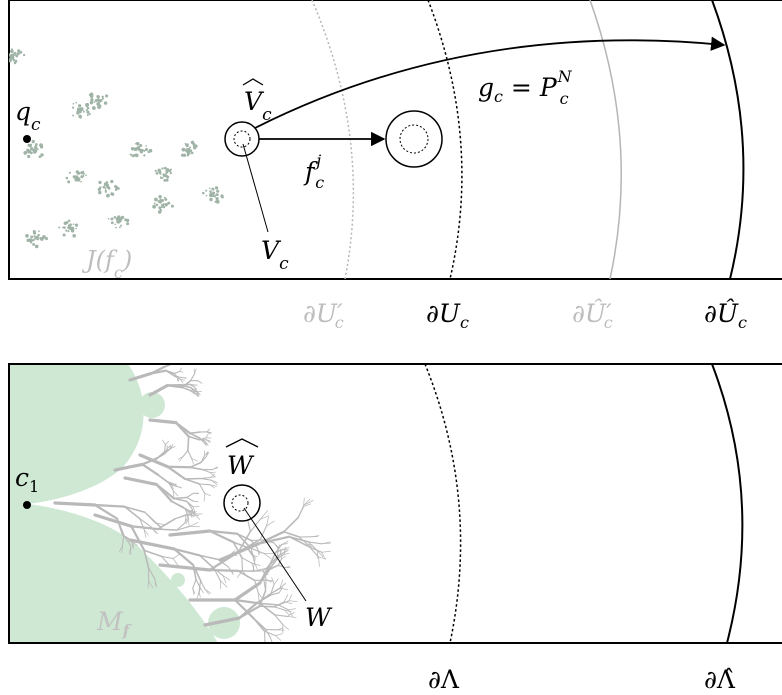 Image resolution: width=782 pixels, height=695 pixels. I want to click on v-c-pointer-line, so click(255, 188).